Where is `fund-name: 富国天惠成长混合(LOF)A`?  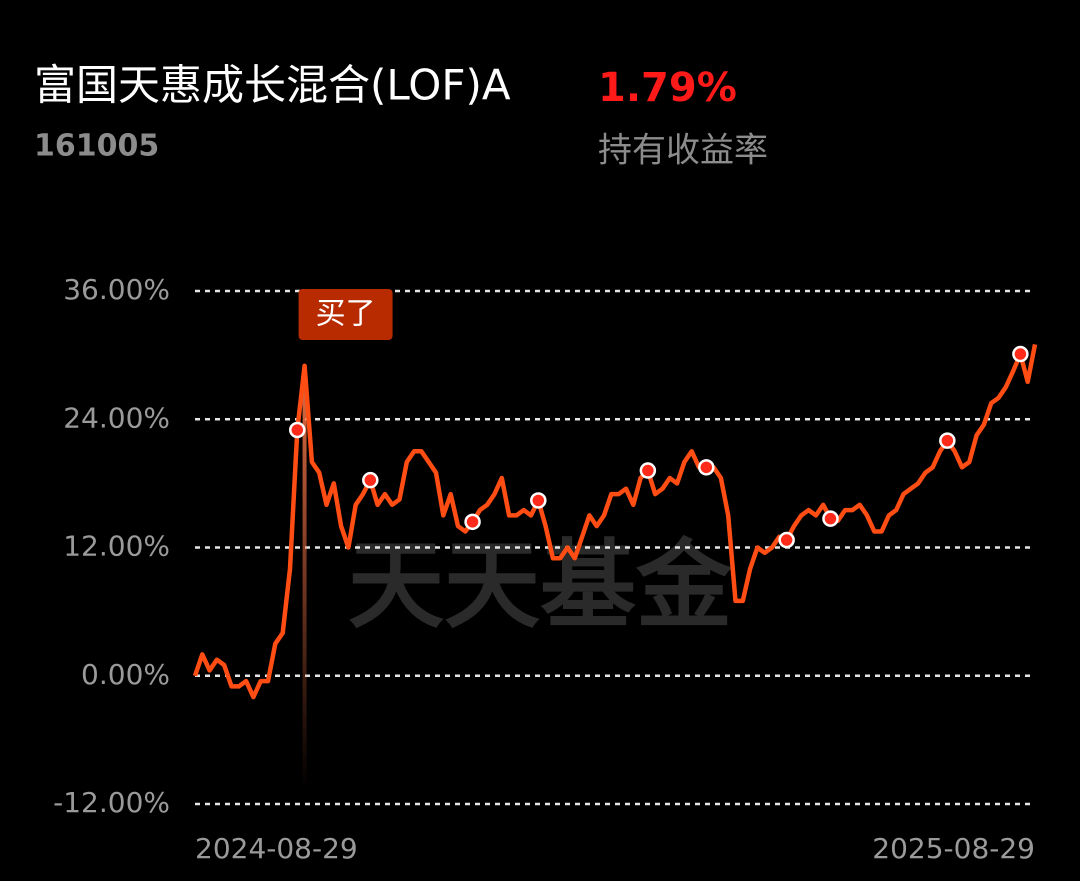 fund-name: 富国天惠成长混合(LOF)A is located at coordinates (272, 85).